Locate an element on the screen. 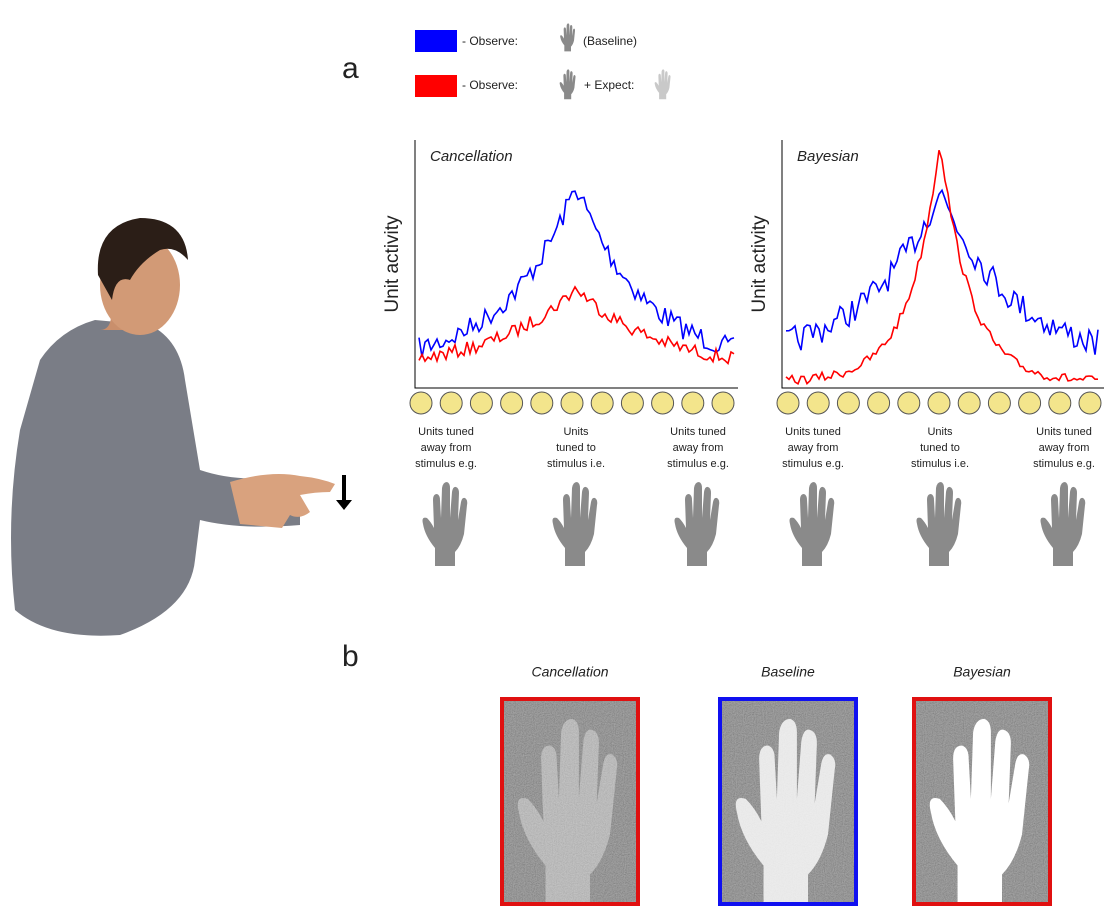 This screenshot has height=906, width=1104. panel-label: b is located at coordinates (350, 656).